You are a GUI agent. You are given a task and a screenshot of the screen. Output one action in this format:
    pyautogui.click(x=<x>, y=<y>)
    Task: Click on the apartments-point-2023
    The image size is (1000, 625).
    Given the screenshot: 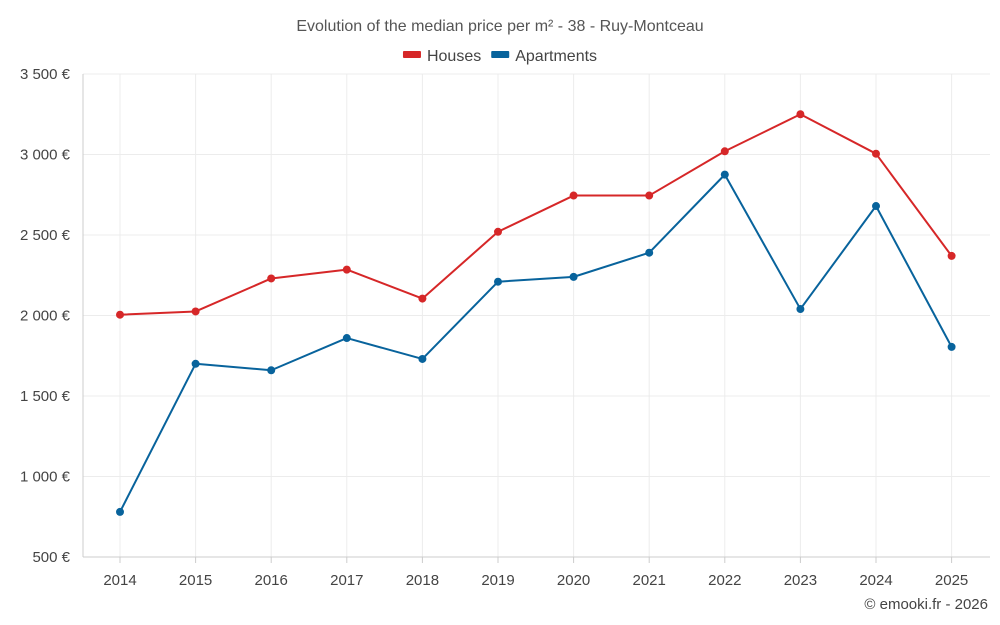 What is the action you would take?
    pyautogui.click(x=800, y=309)
    